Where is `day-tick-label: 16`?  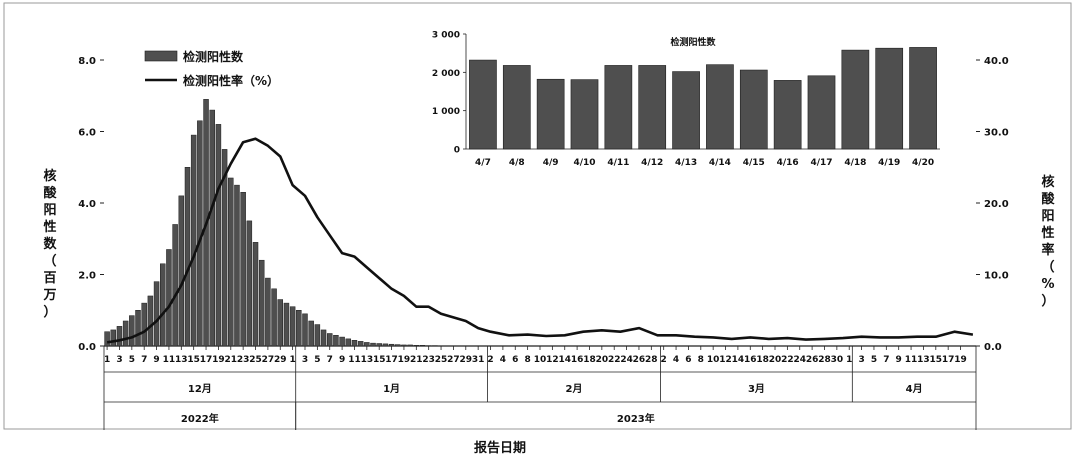 day-tick-label: 16 is located at coordinates (577, 360).